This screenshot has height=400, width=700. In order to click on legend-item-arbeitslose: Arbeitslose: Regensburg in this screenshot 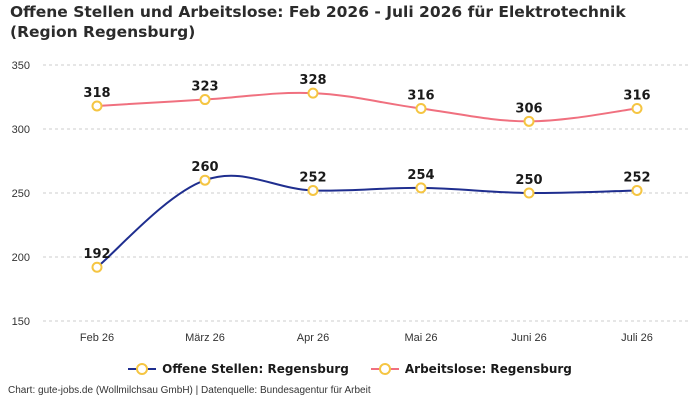, I will do `click(471, 369)`.